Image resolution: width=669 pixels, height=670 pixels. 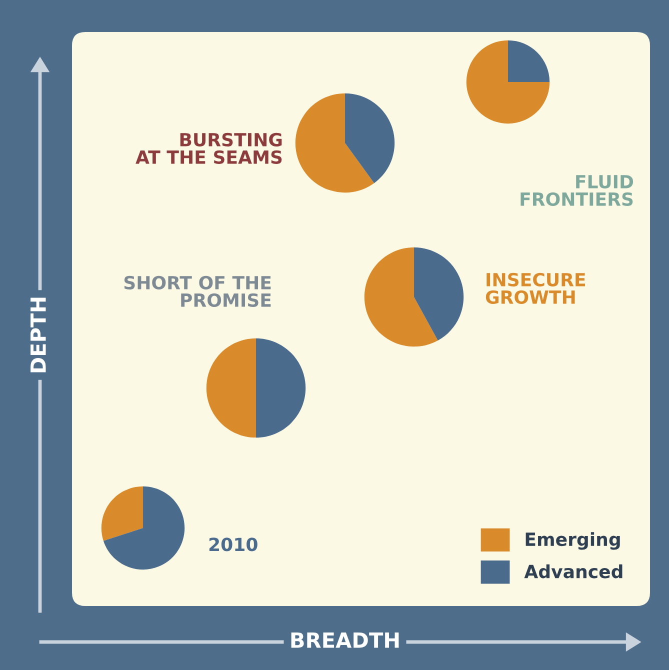 I want to click on text: 2010, so click(x=233, y=545).